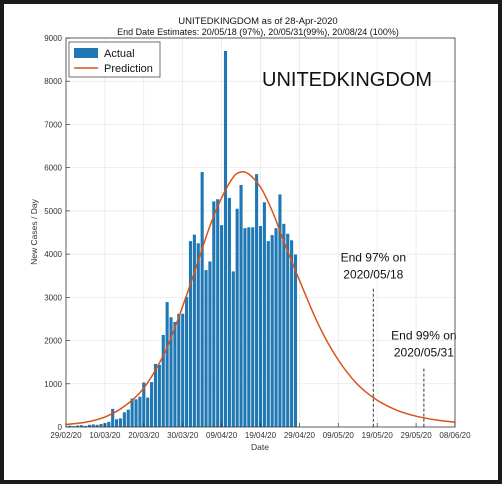 Image resolution: width=502 pixels, height=484 pixels. I want to click on x-tick-label: 08/06/20, so click(455, 435).